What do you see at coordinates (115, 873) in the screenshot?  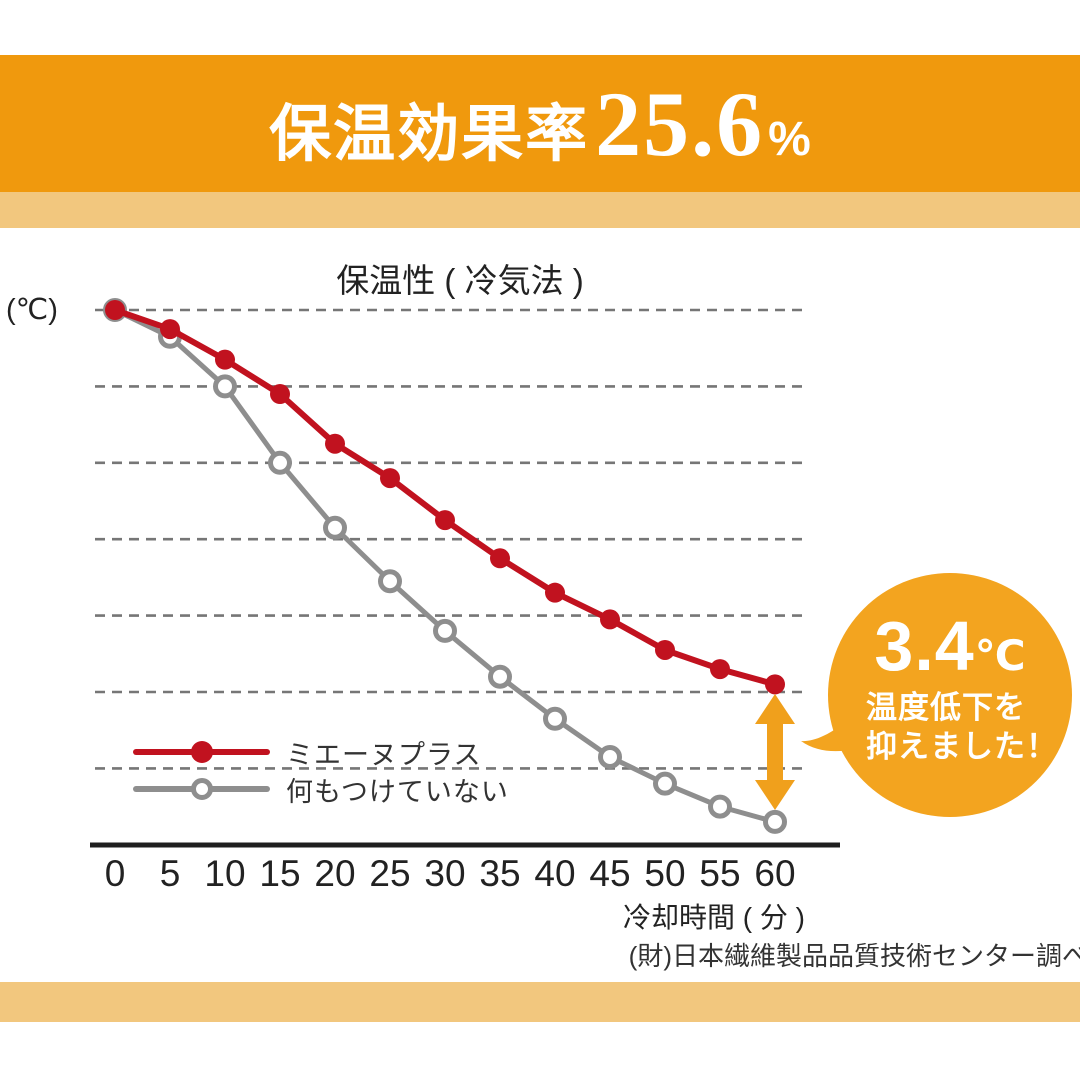 I see `x-tick-label: 0` at bounding box center [115, 873].